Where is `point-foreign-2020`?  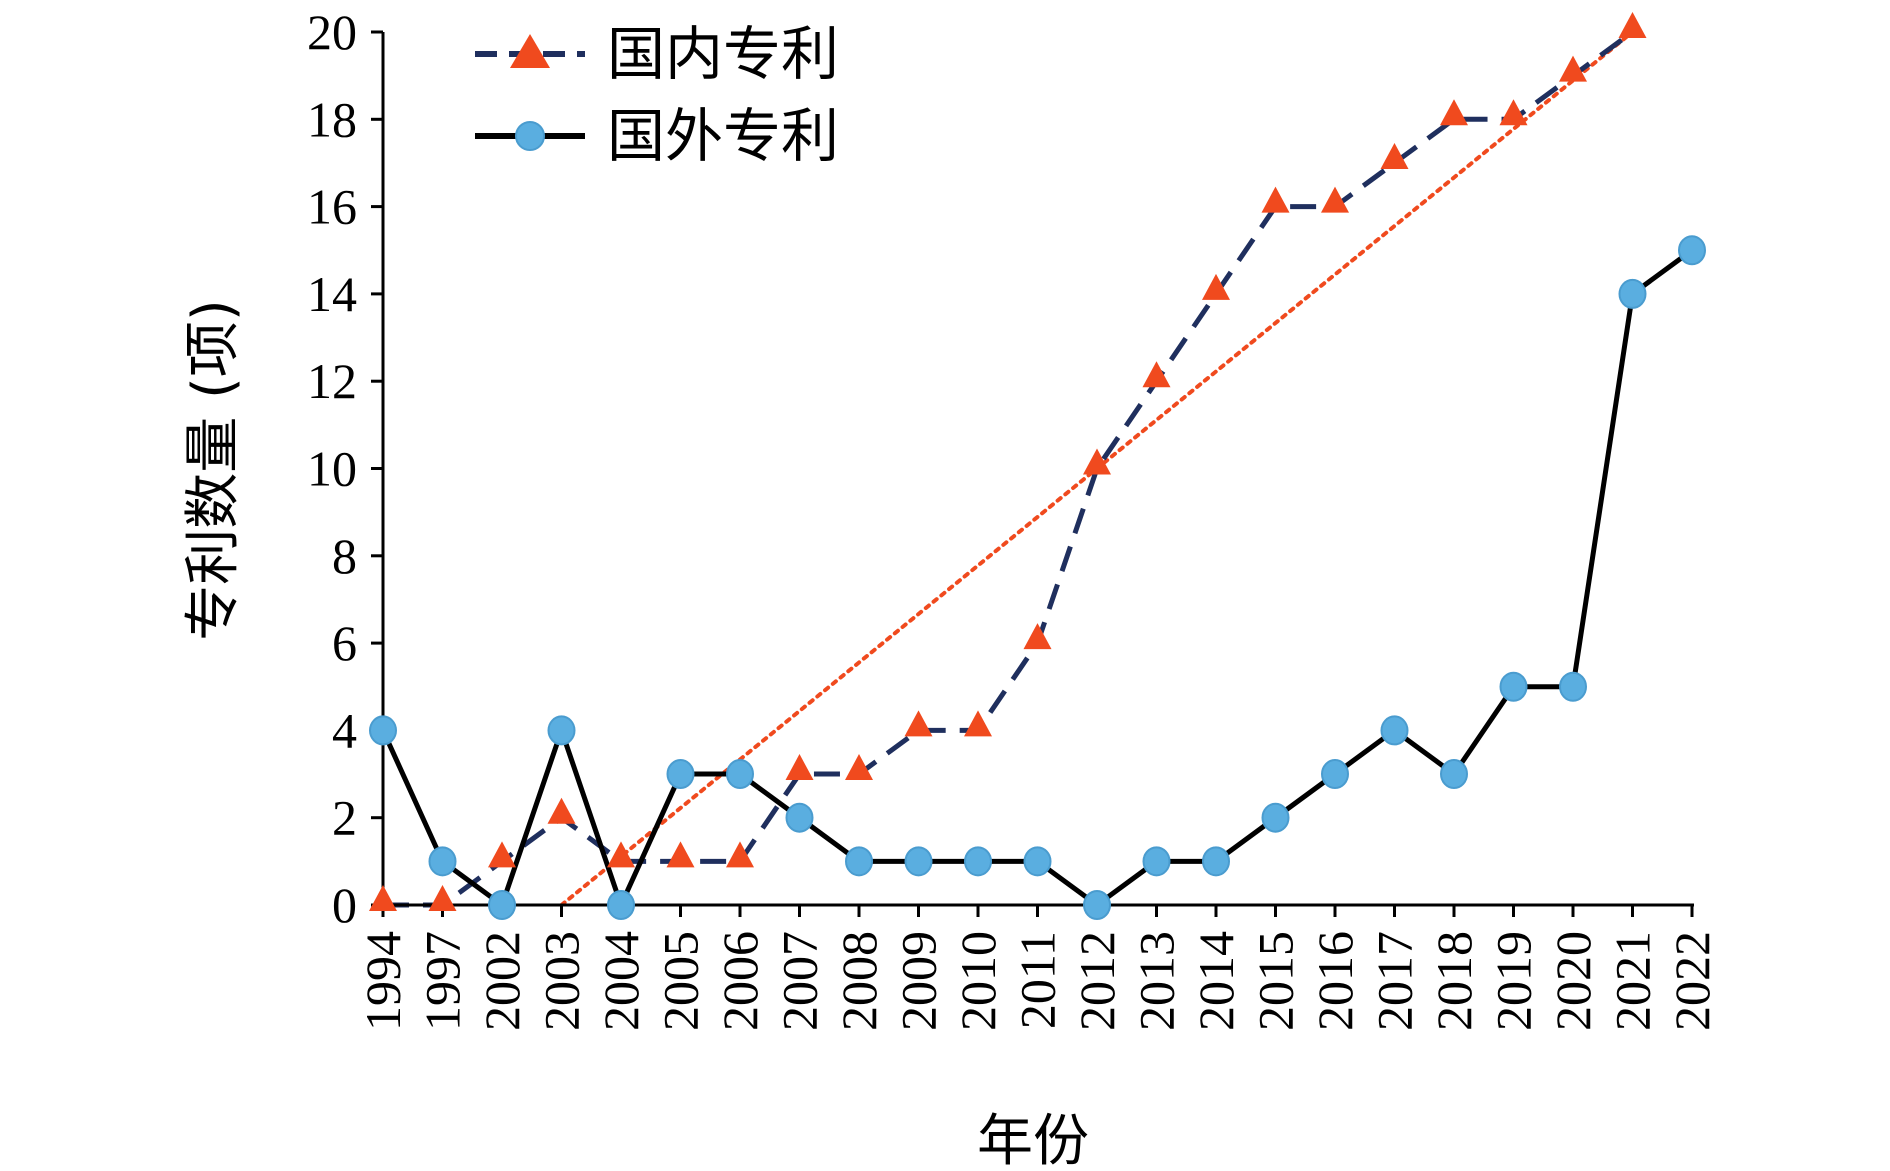
point-foreign-2020 is located at coordinates (1573, 686).